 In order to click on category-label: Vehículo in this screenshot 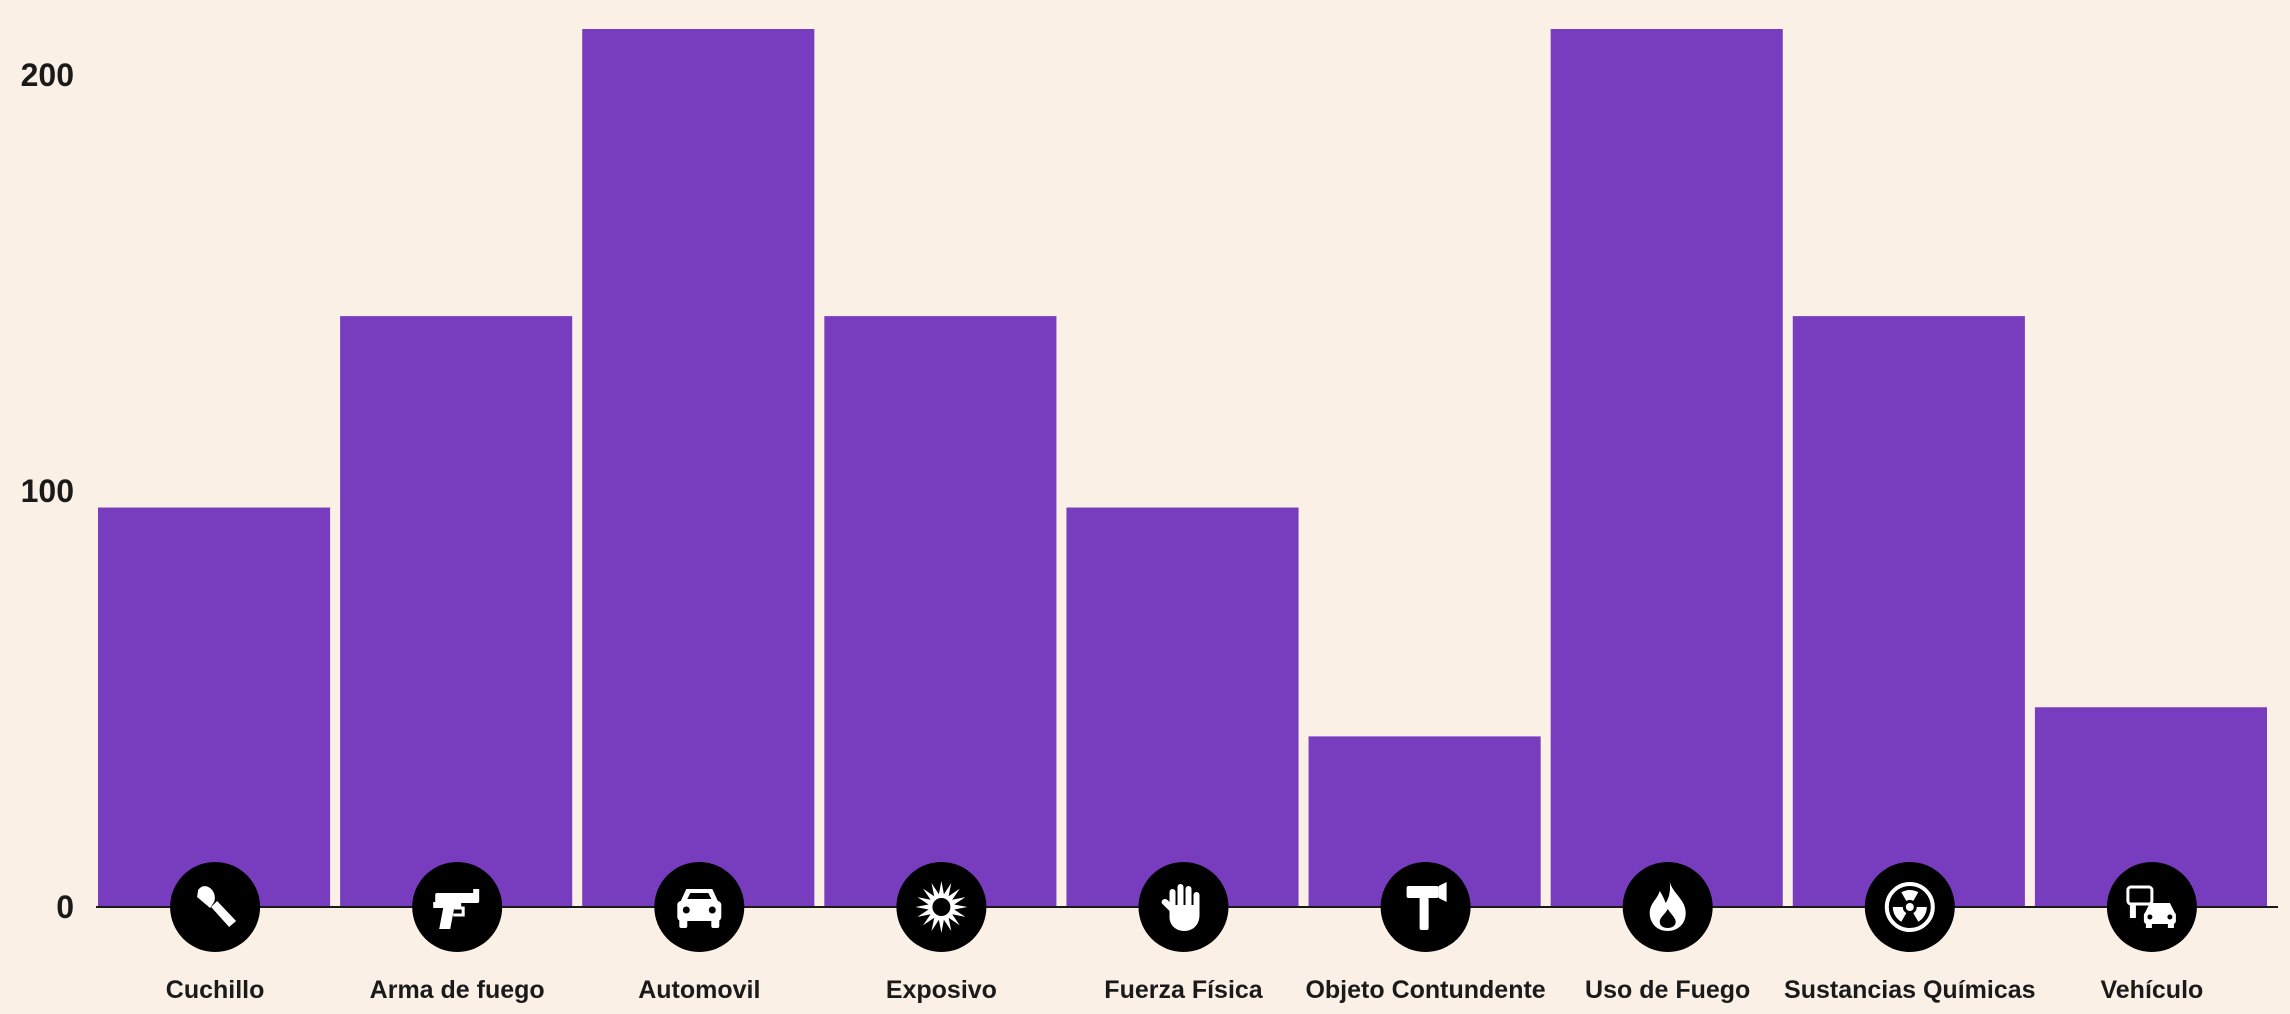, I will do `click(2151, 990)`.